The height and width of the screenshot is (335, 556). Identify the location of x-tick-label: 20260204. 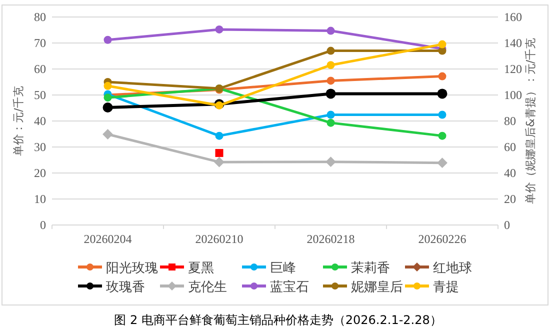
(108, 239).